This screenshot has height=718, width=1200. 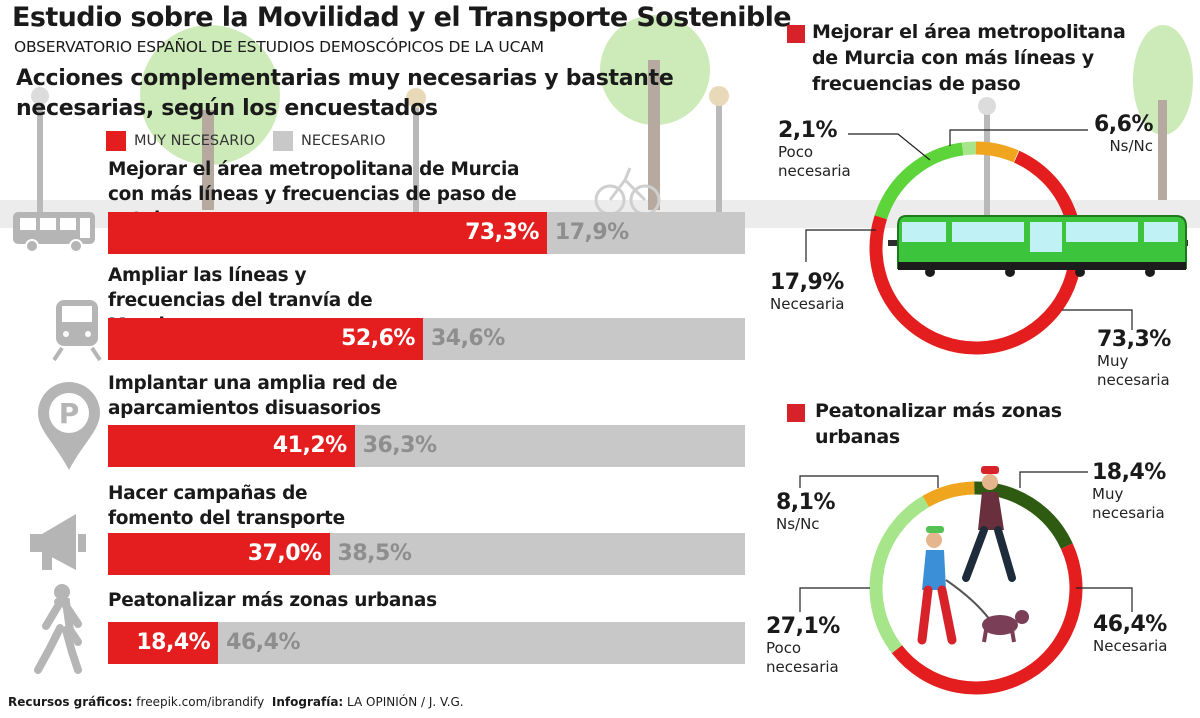 What do you see at coordinates (1129, 472) in the screenshot?
I see `donut2-pct-muy: 18,4%` at bounding box center [1129, 472].